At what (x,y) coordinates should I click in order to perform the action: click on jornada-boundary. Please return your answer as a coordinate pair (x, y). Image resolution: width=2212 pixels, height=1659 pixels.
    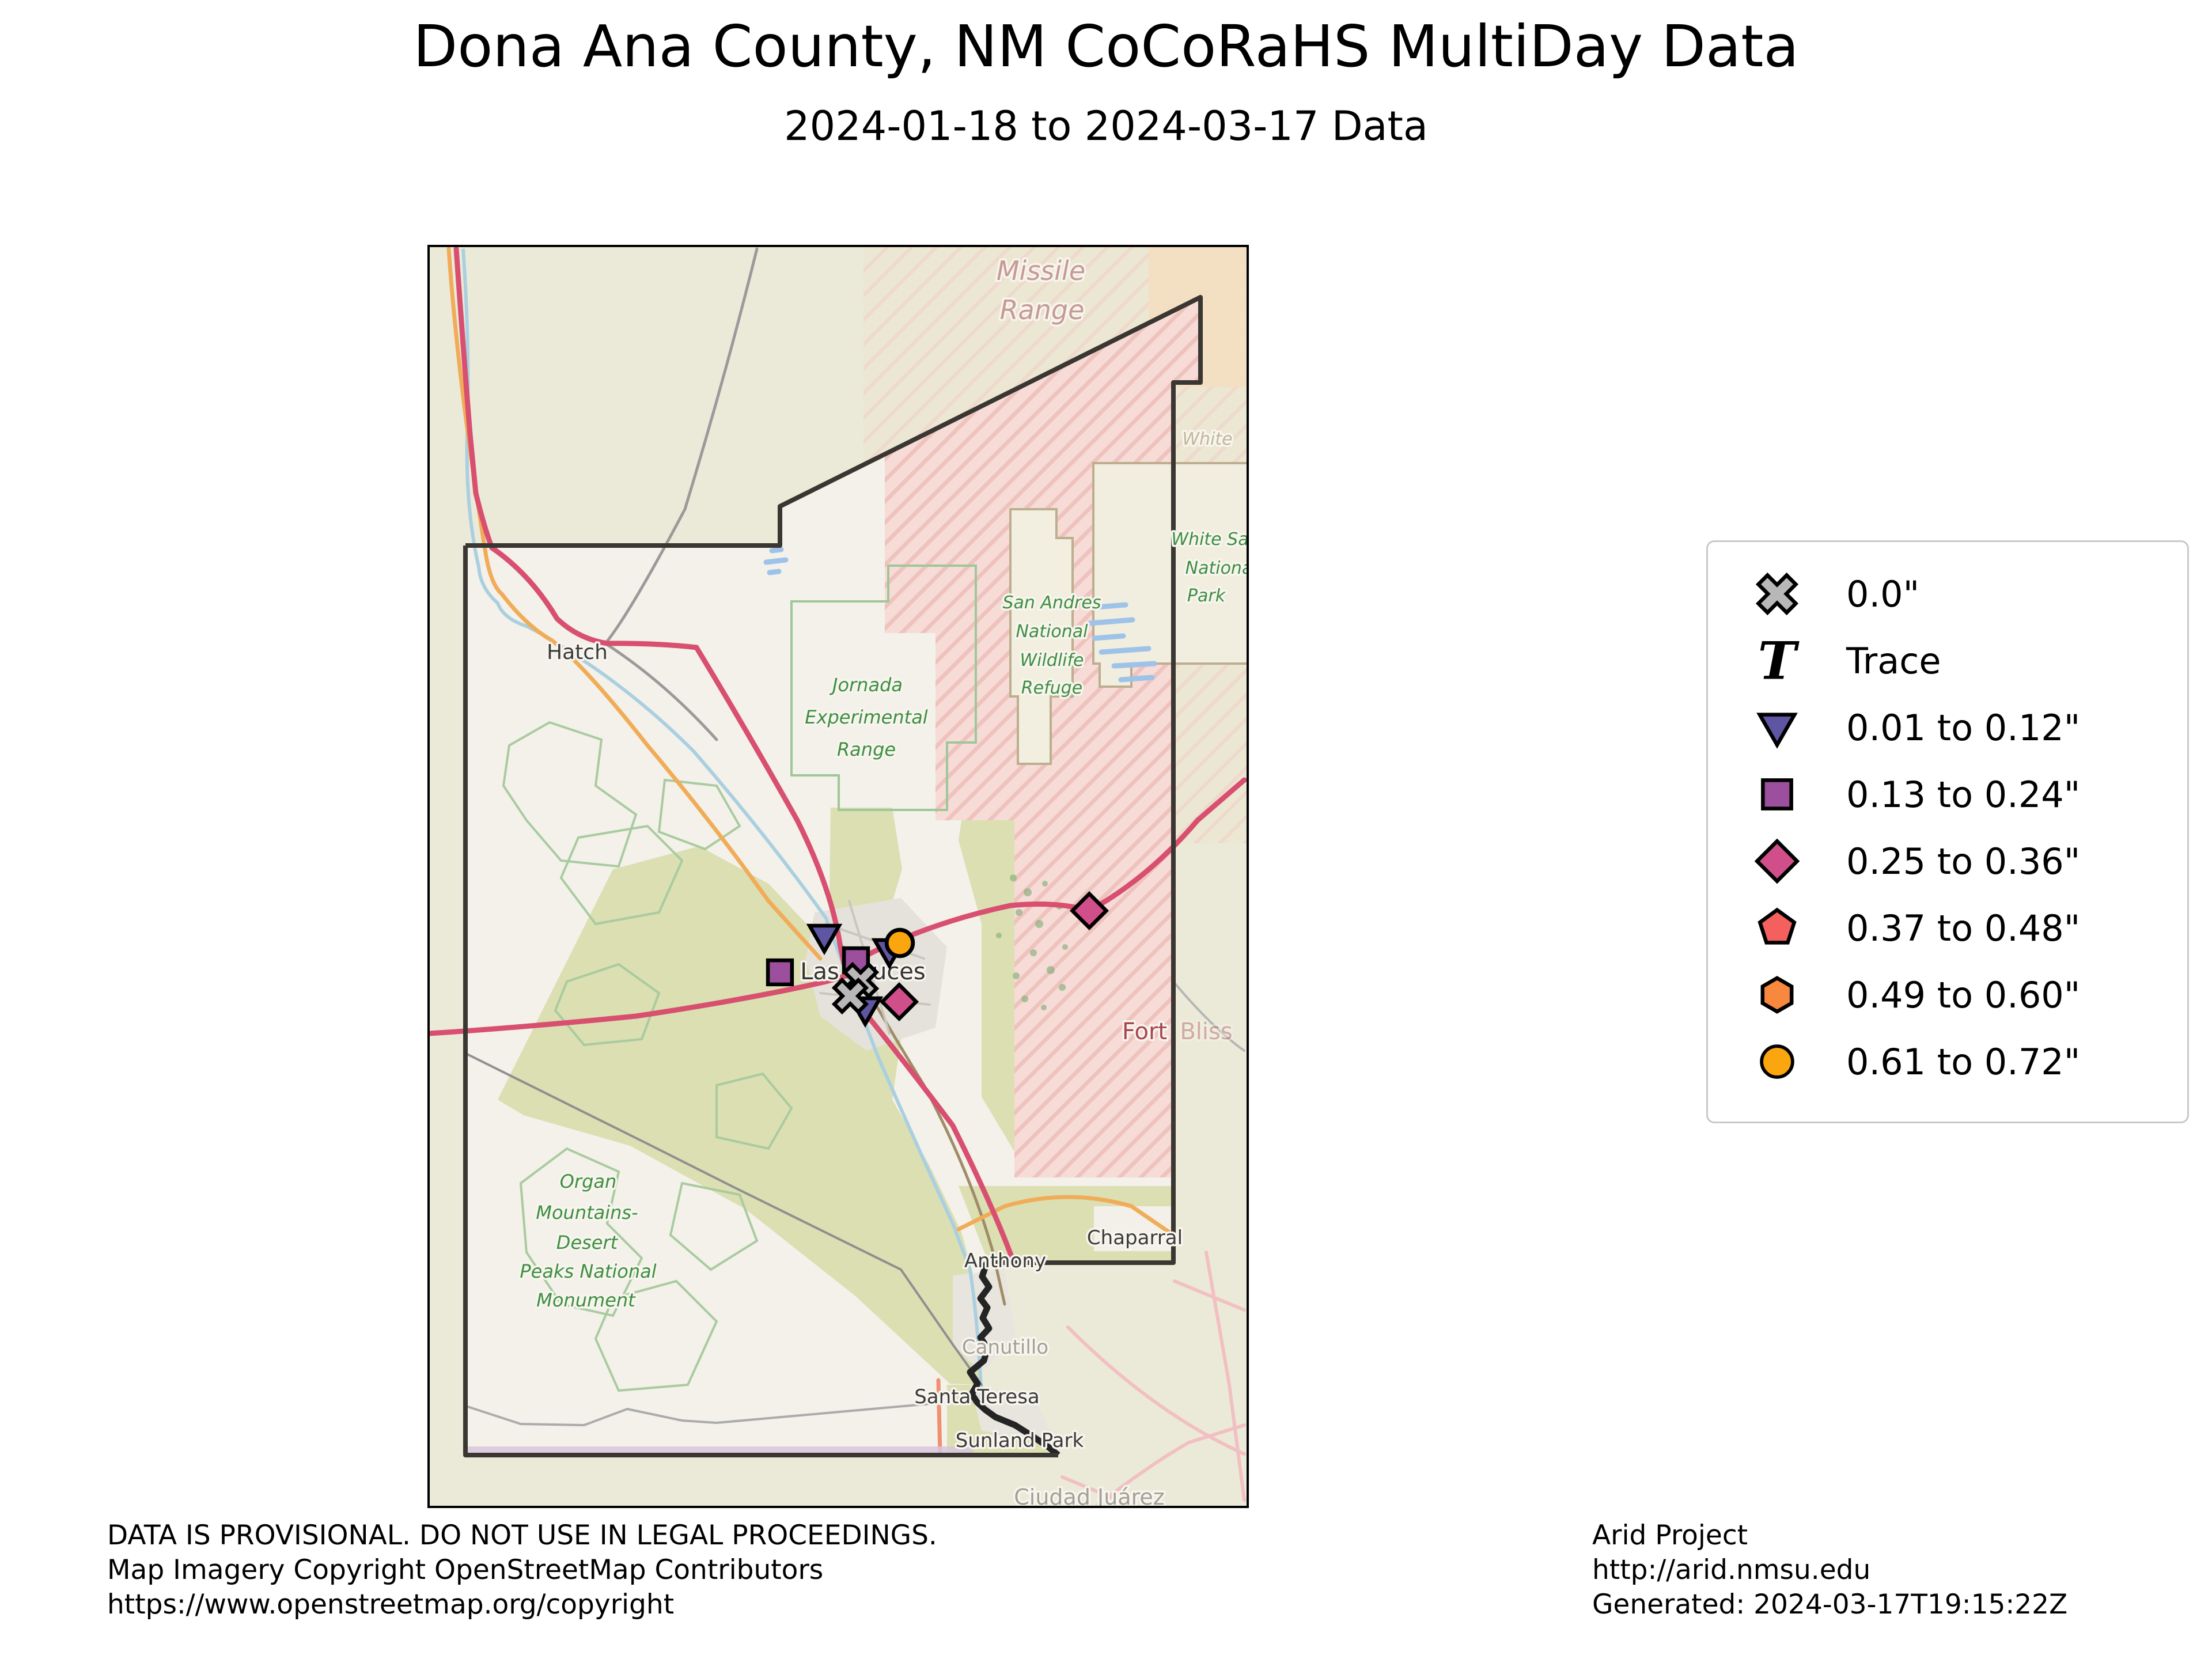
    Looking at the image, I should click on (883, 688).